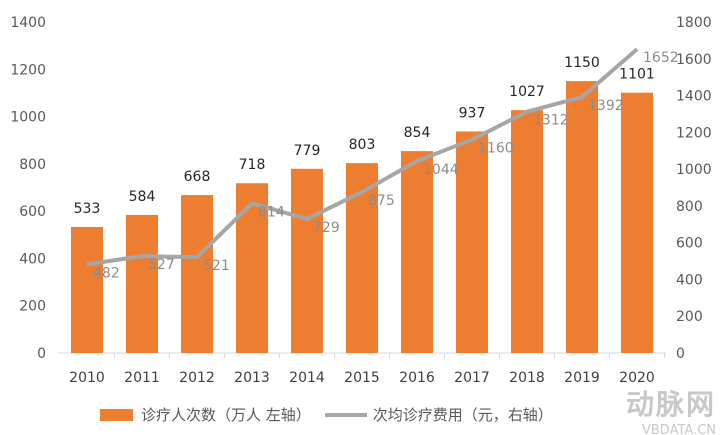 The image size is (724, 435). What do you see at coordinates (32, 259) in the screenshot?
I see `y-left-tick-label: 400` at bounding box center [32, 259].